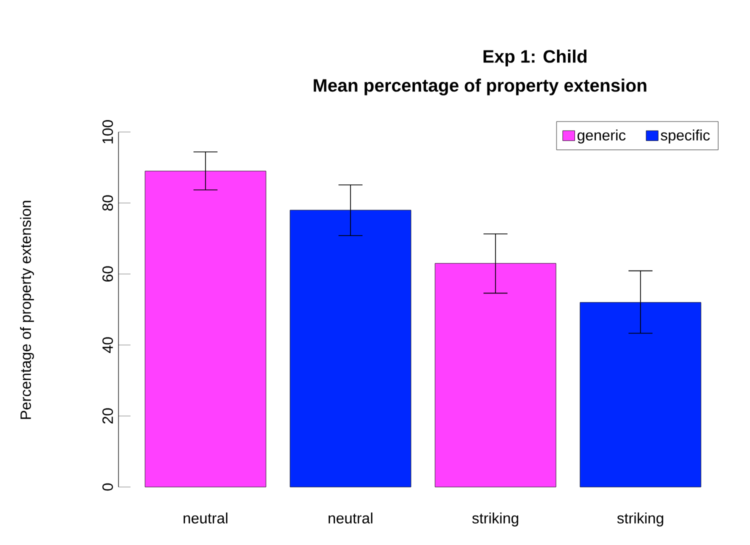  Describe the element at coordinates (351, 349) in the screenshot. I see `bar` at that location.